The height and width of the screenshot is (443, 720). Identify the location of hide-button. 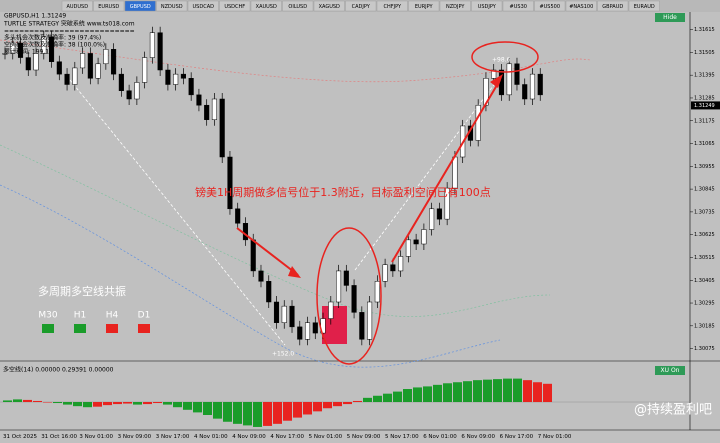
(670, 17).